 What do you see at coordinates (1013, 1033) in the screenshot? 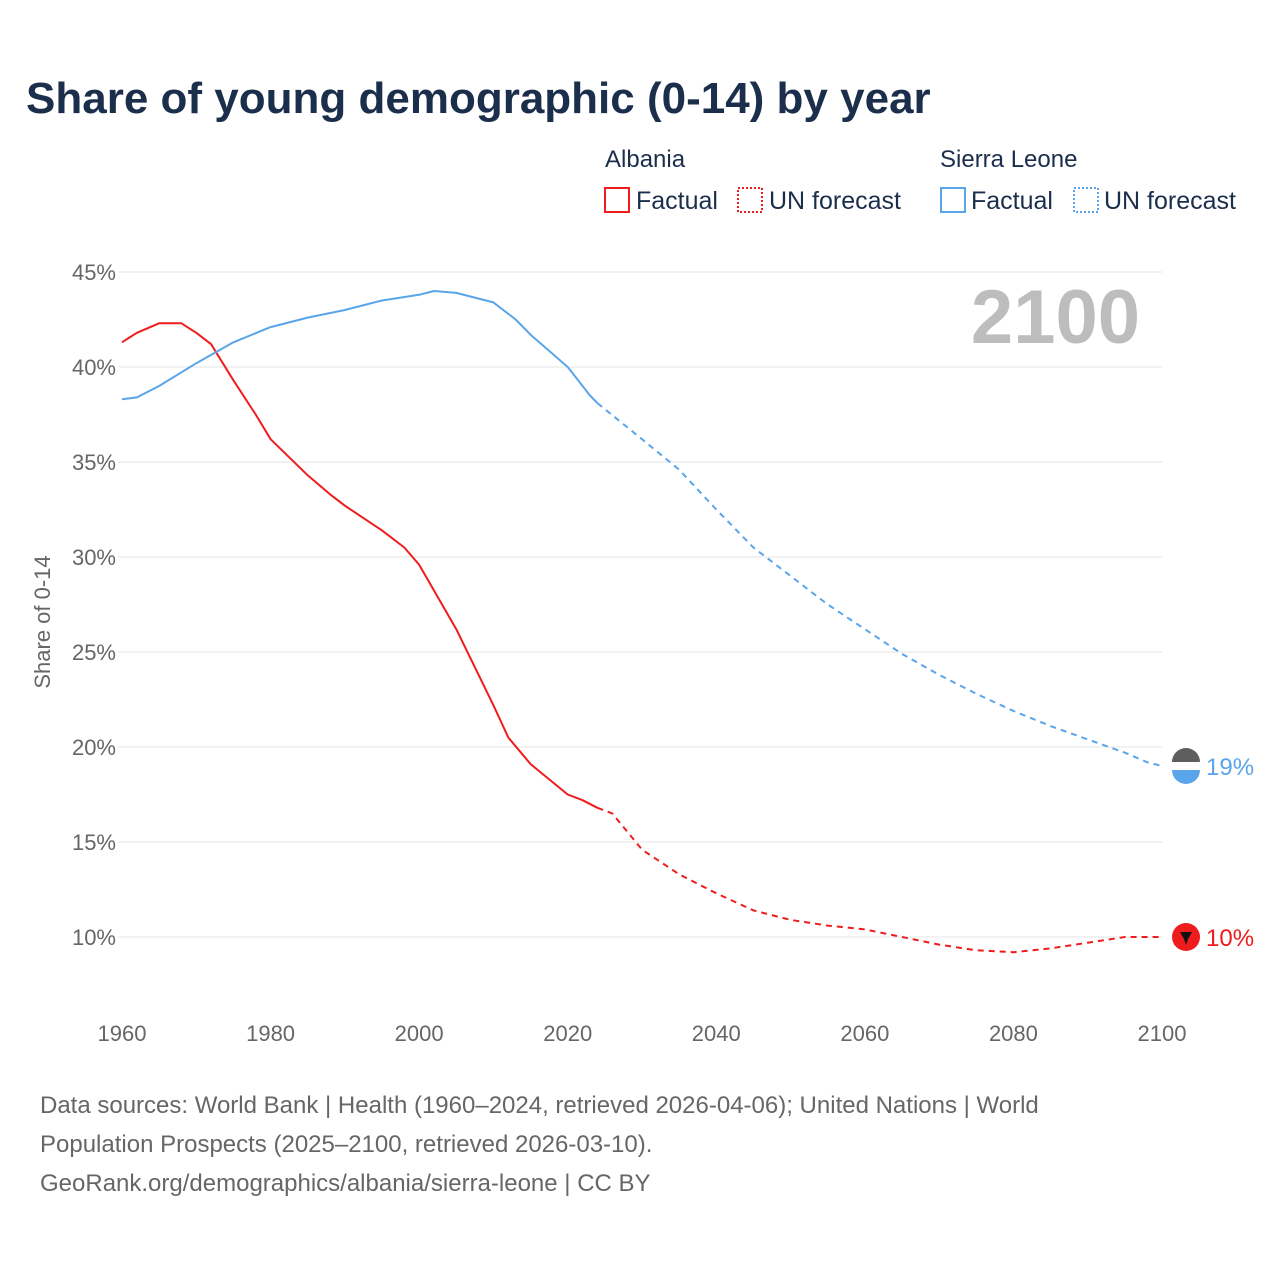
I see `x-tick-label: 2080` at bounding box center [1013, 1033].